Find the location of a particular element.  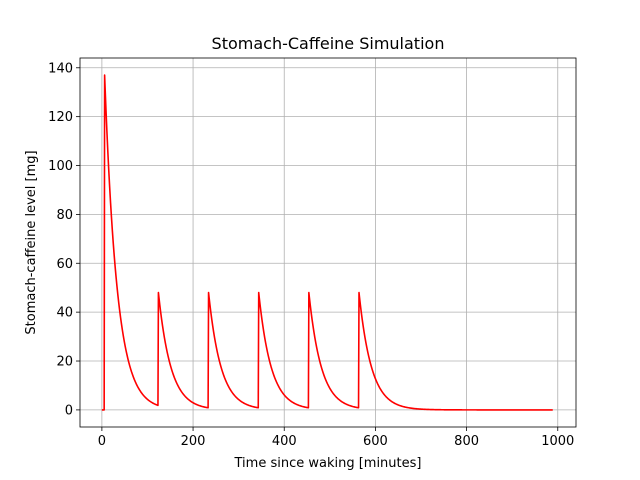

y-tick-label: 80 is located at coordinates (64, 215).